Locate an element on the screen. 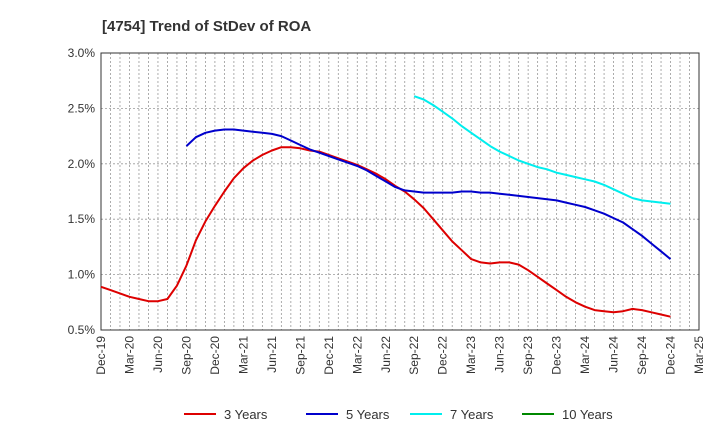  legend-label: 3 Years is located at coordinates (246, 414).